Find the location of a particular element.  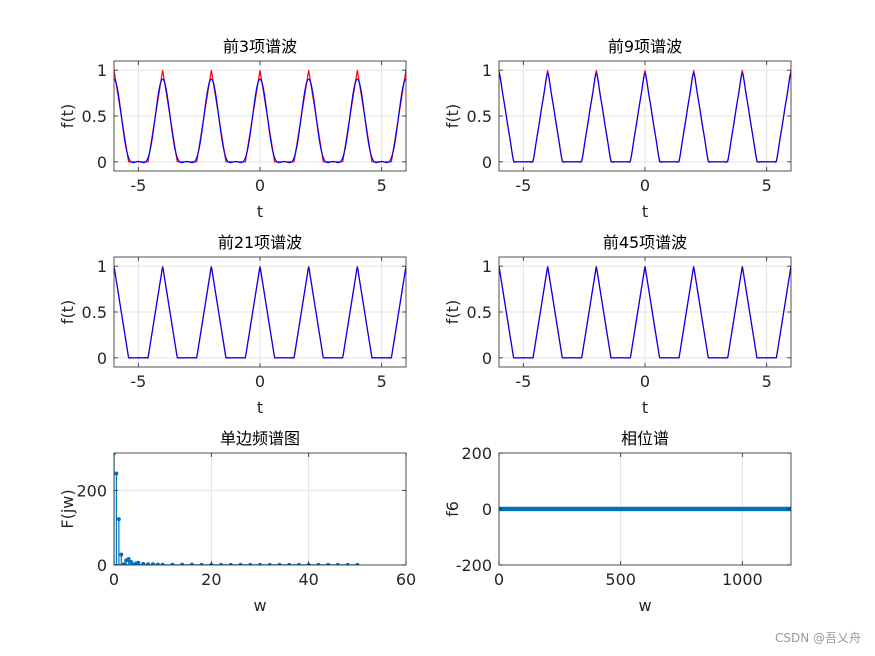

subplot-4: -5 0 5 0 0.5 1 前45项谱波 t f(t) is located at coordinates (617, 325).